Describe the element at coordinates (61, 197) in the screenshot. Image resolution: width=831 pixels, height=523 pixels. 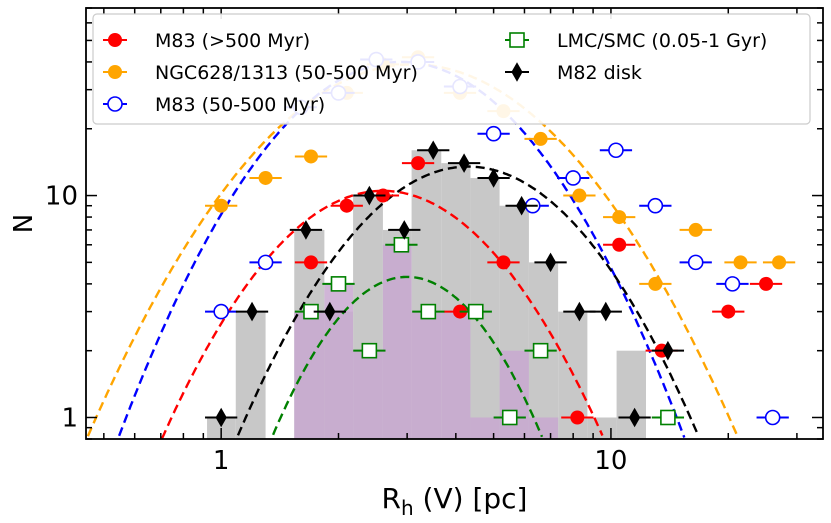
I see `y-tick-label: 10` at that location.